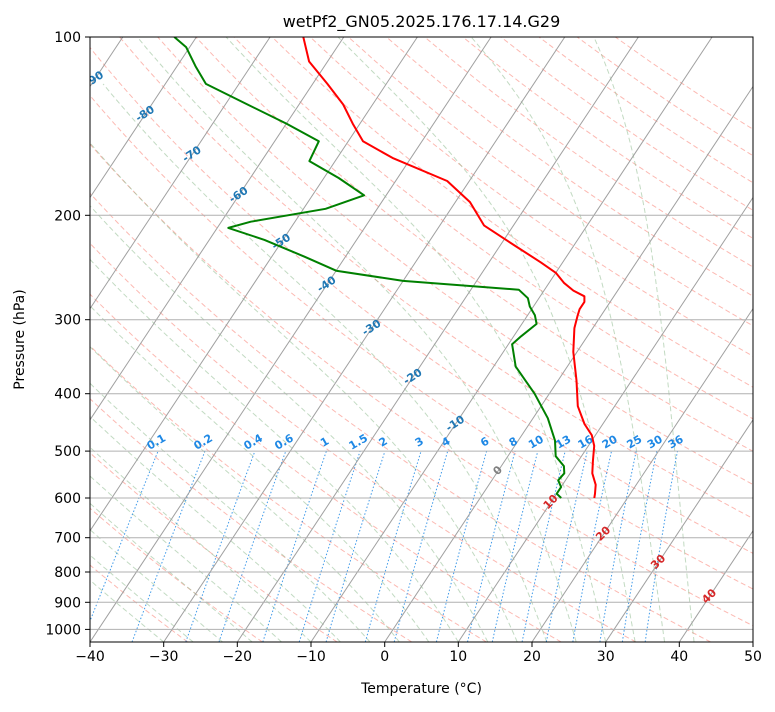 This screenshot has height=712, width=775. What do you see at coordinates (67, 395) in the screenshot?
I see `y-tick-label: 400` at bounding box center [67, 395].